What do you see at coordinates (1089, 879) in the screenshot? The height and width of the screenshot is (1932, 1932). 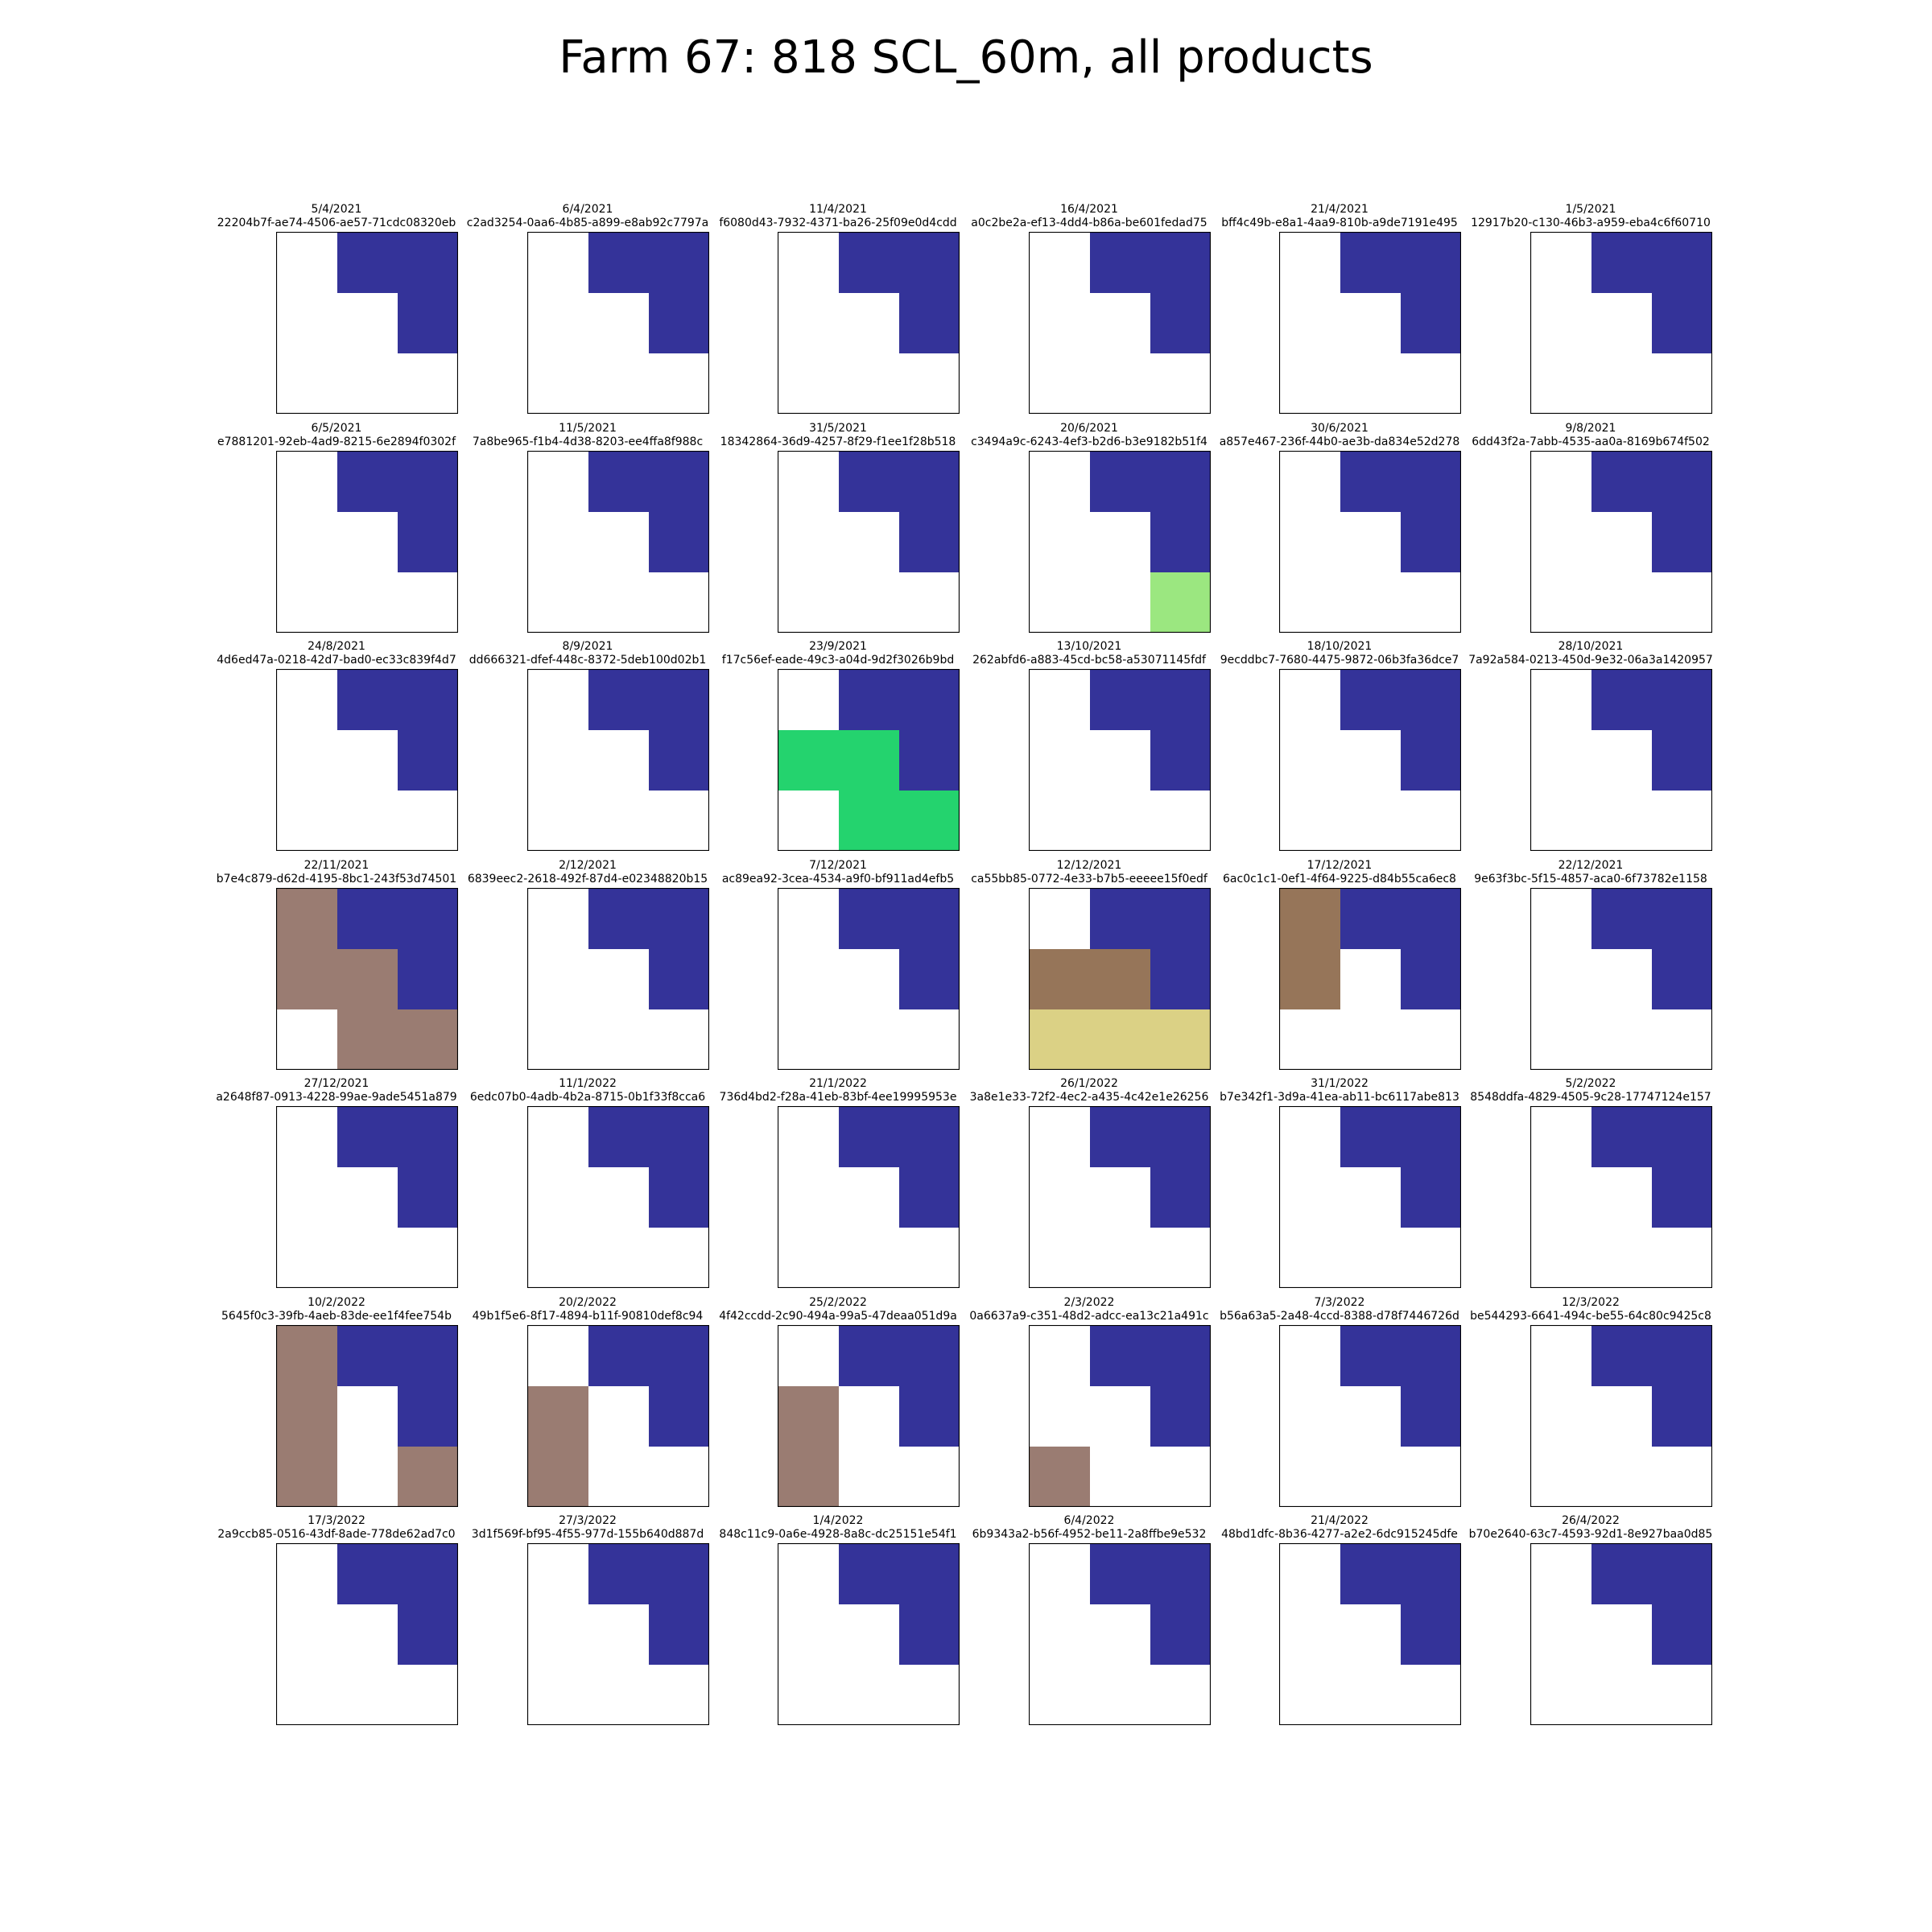 I see `panel-id-label: ca55bb85-0772-4e33-b7b5-eeeee15f0edf` at bounding box center [1089, 879].